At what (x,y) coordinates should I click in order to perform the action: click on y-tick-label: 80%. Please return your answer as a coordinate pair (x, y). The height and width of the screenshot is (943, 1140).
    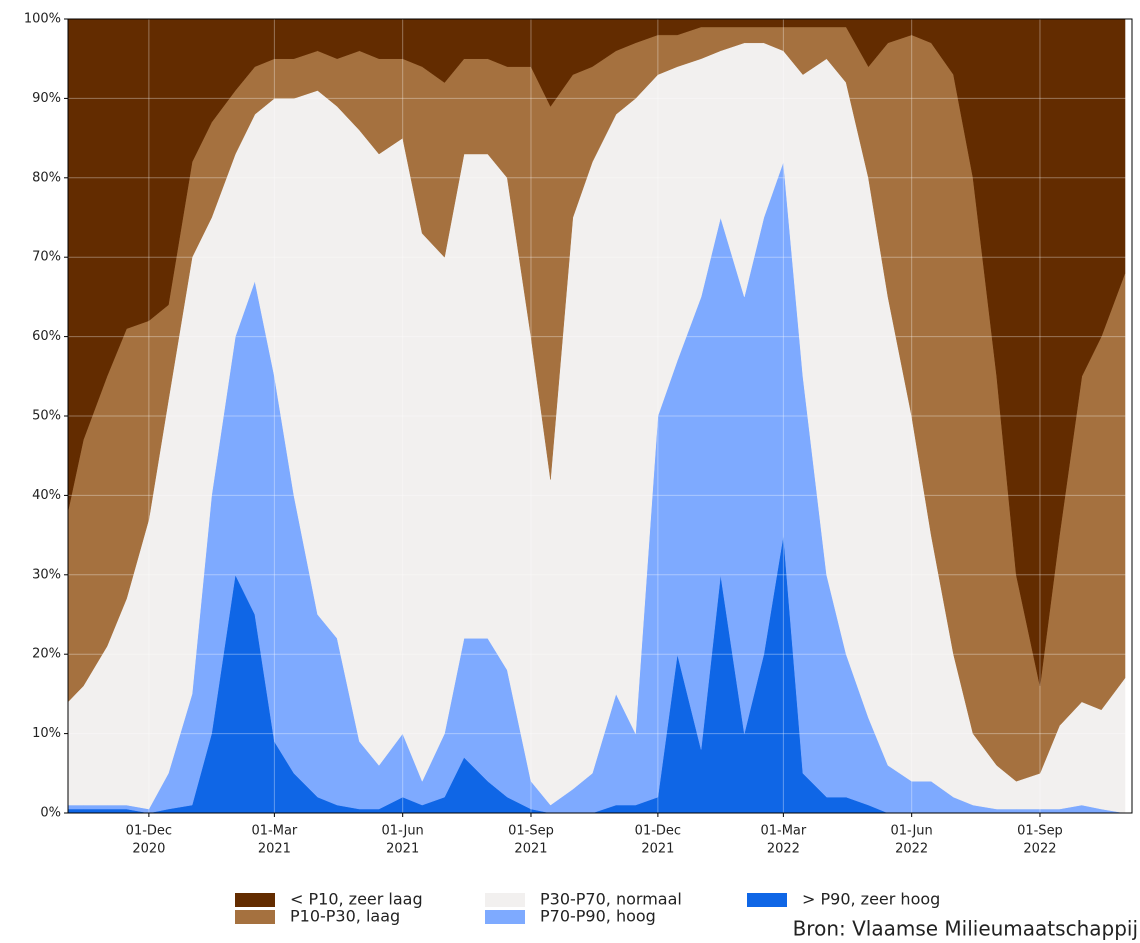
    Looking at the image, I should click on (46, 177).